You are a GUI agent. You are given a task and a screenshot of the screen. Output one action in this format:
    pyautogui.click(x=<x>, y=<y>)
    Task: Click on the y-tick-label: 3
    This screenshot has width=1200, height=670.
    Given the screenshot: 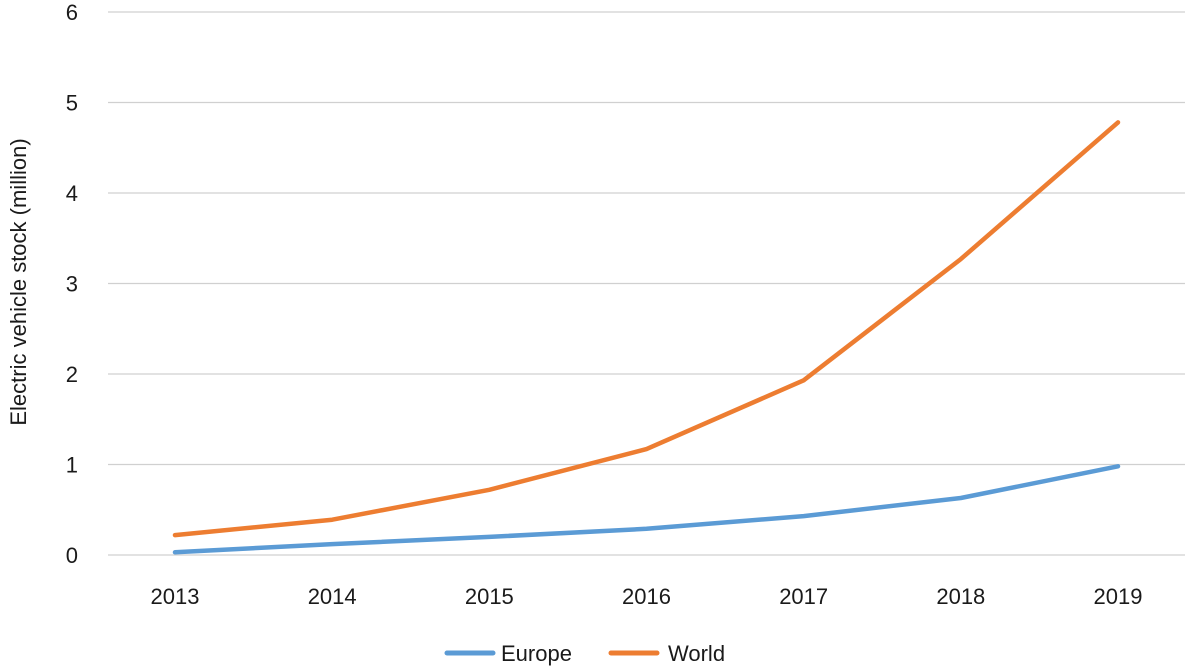 What is the action you would take?
    pyautogui.click(x=72, y=284)
    